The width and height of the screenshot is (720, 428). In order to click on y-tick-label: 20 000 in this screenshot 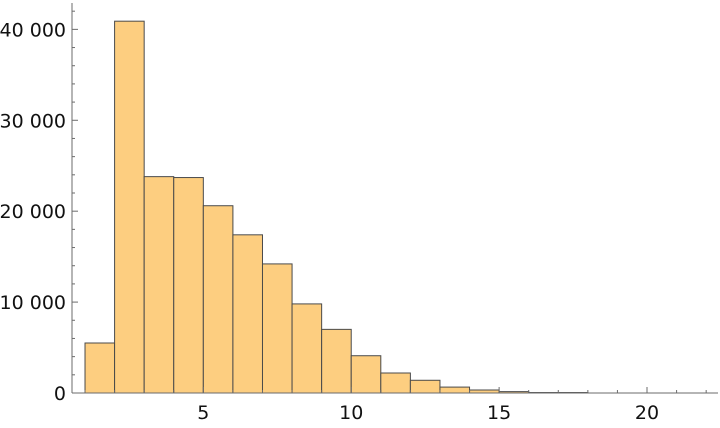, I will do `click(33, 212)`.